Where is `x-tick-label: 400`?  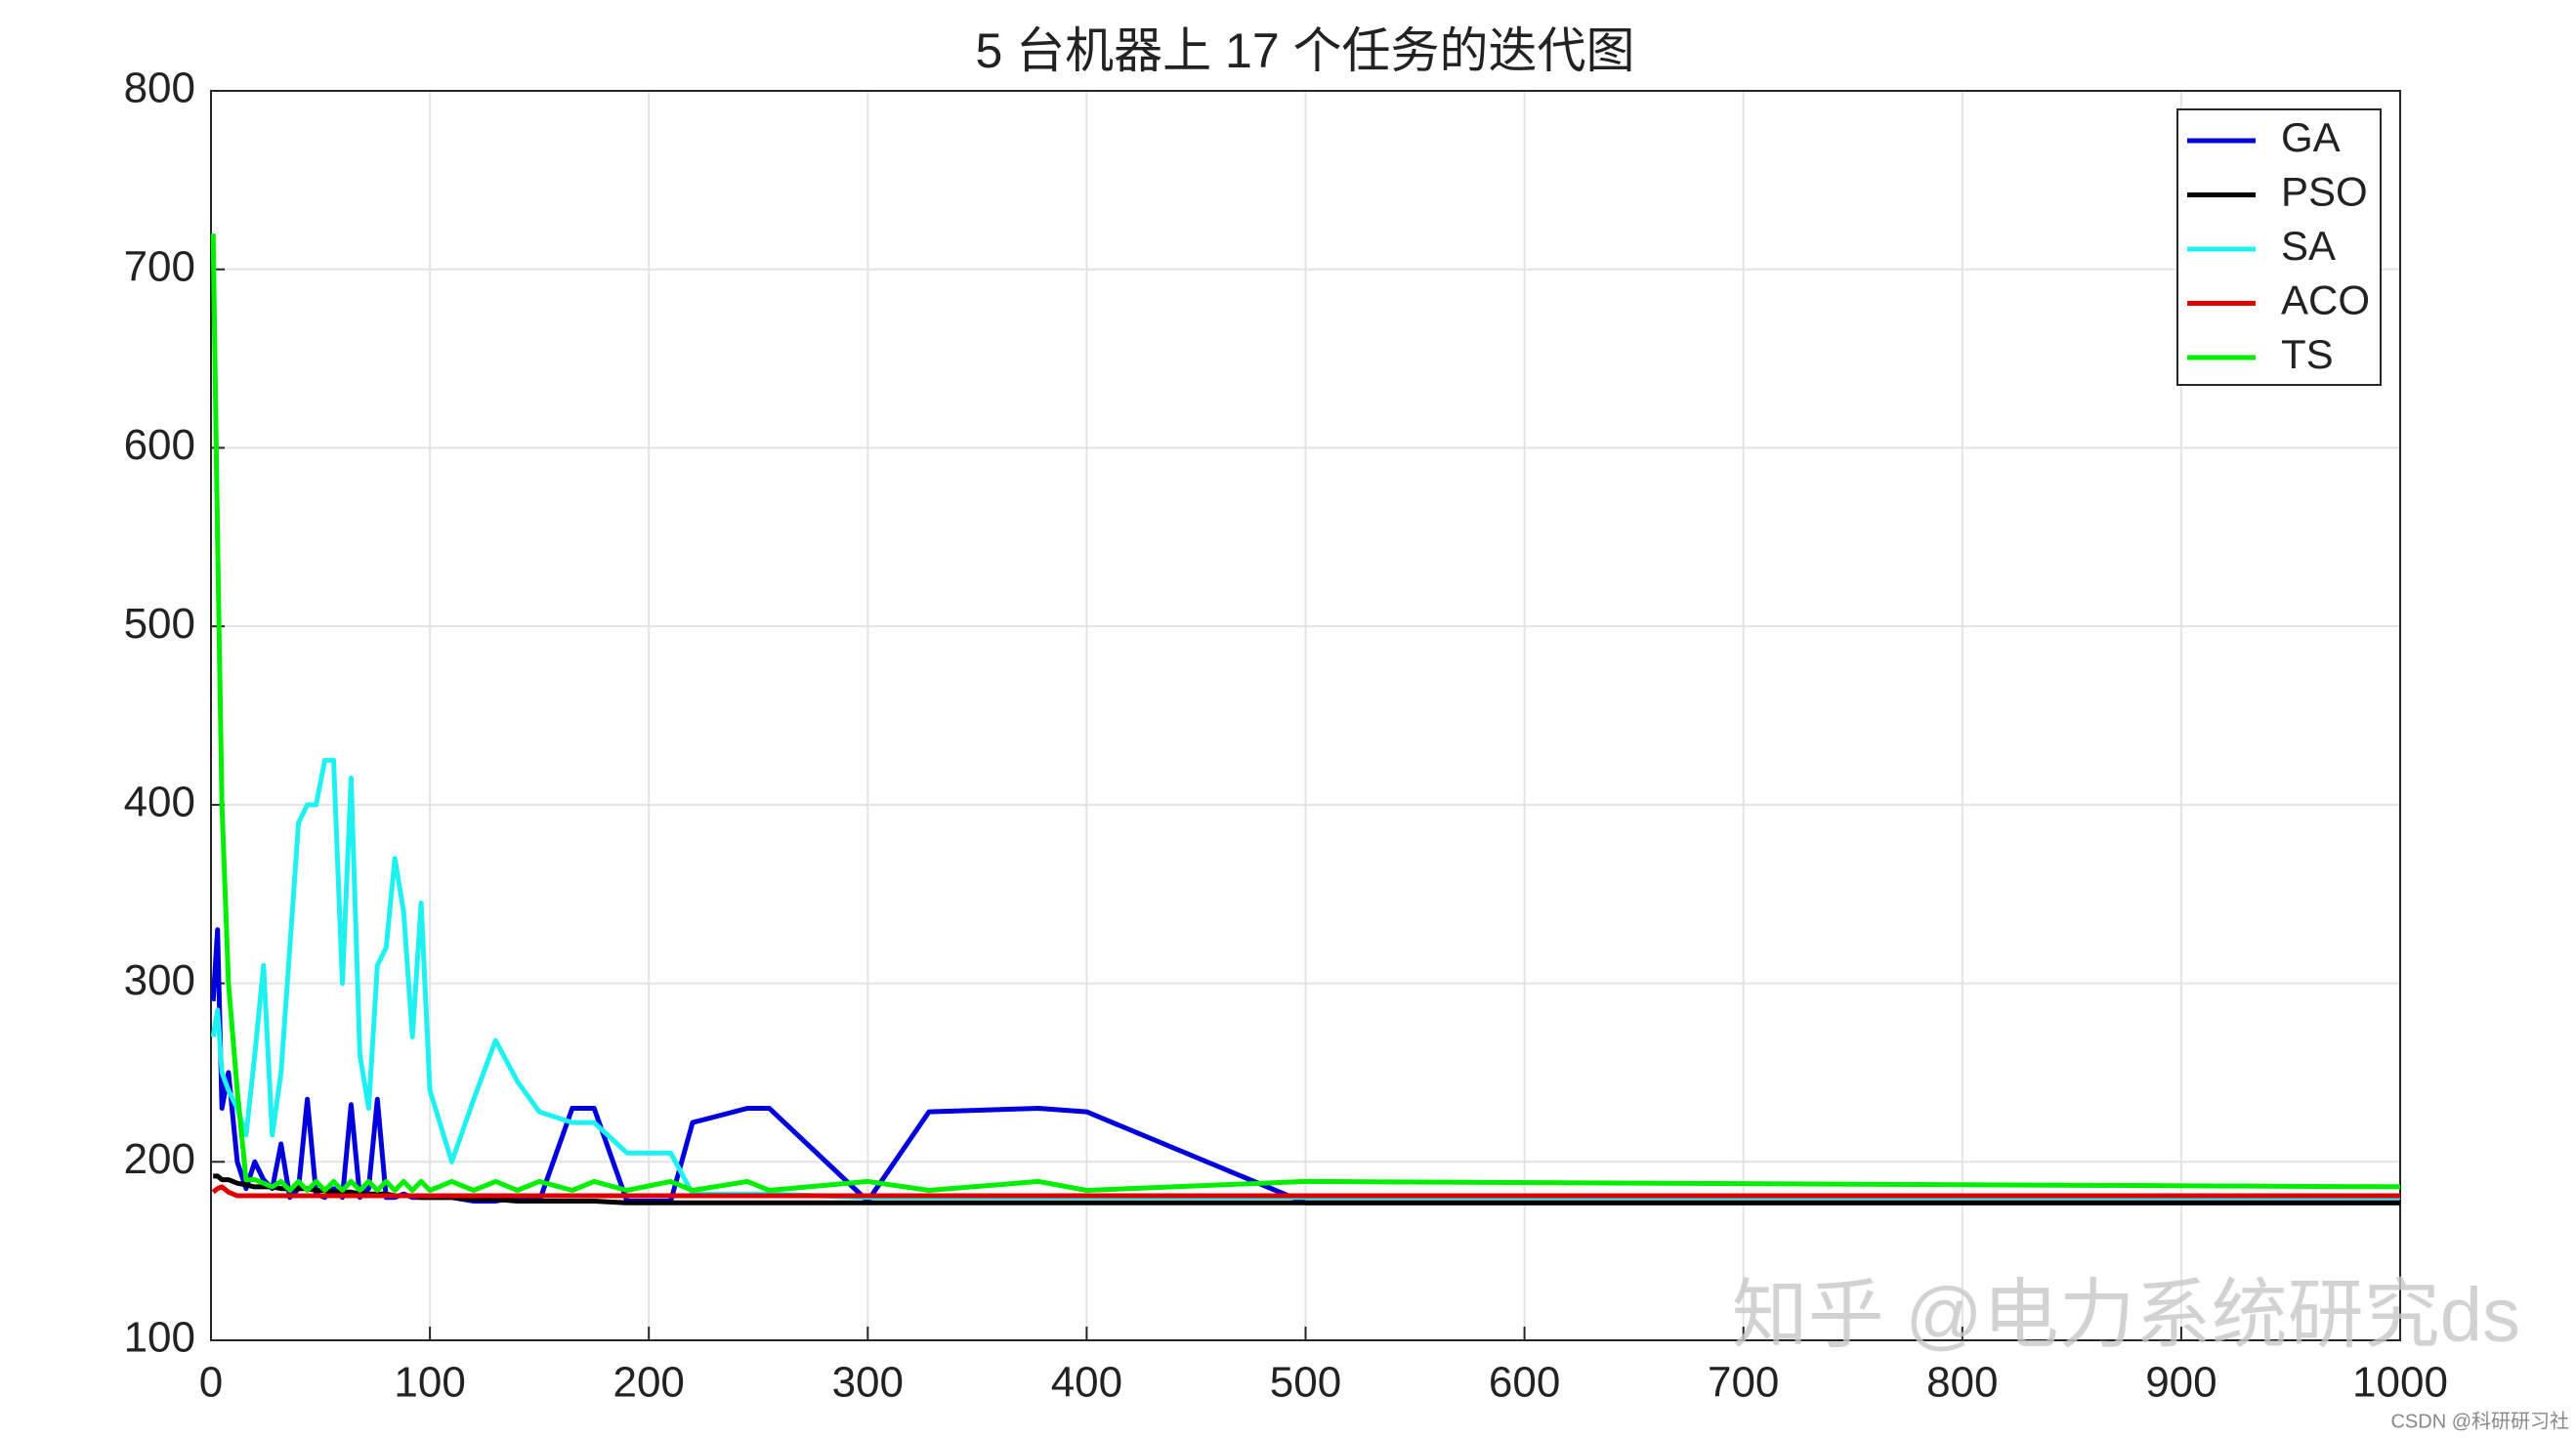
x-tick-label: 400 is located at coordinates (1086, 1383).